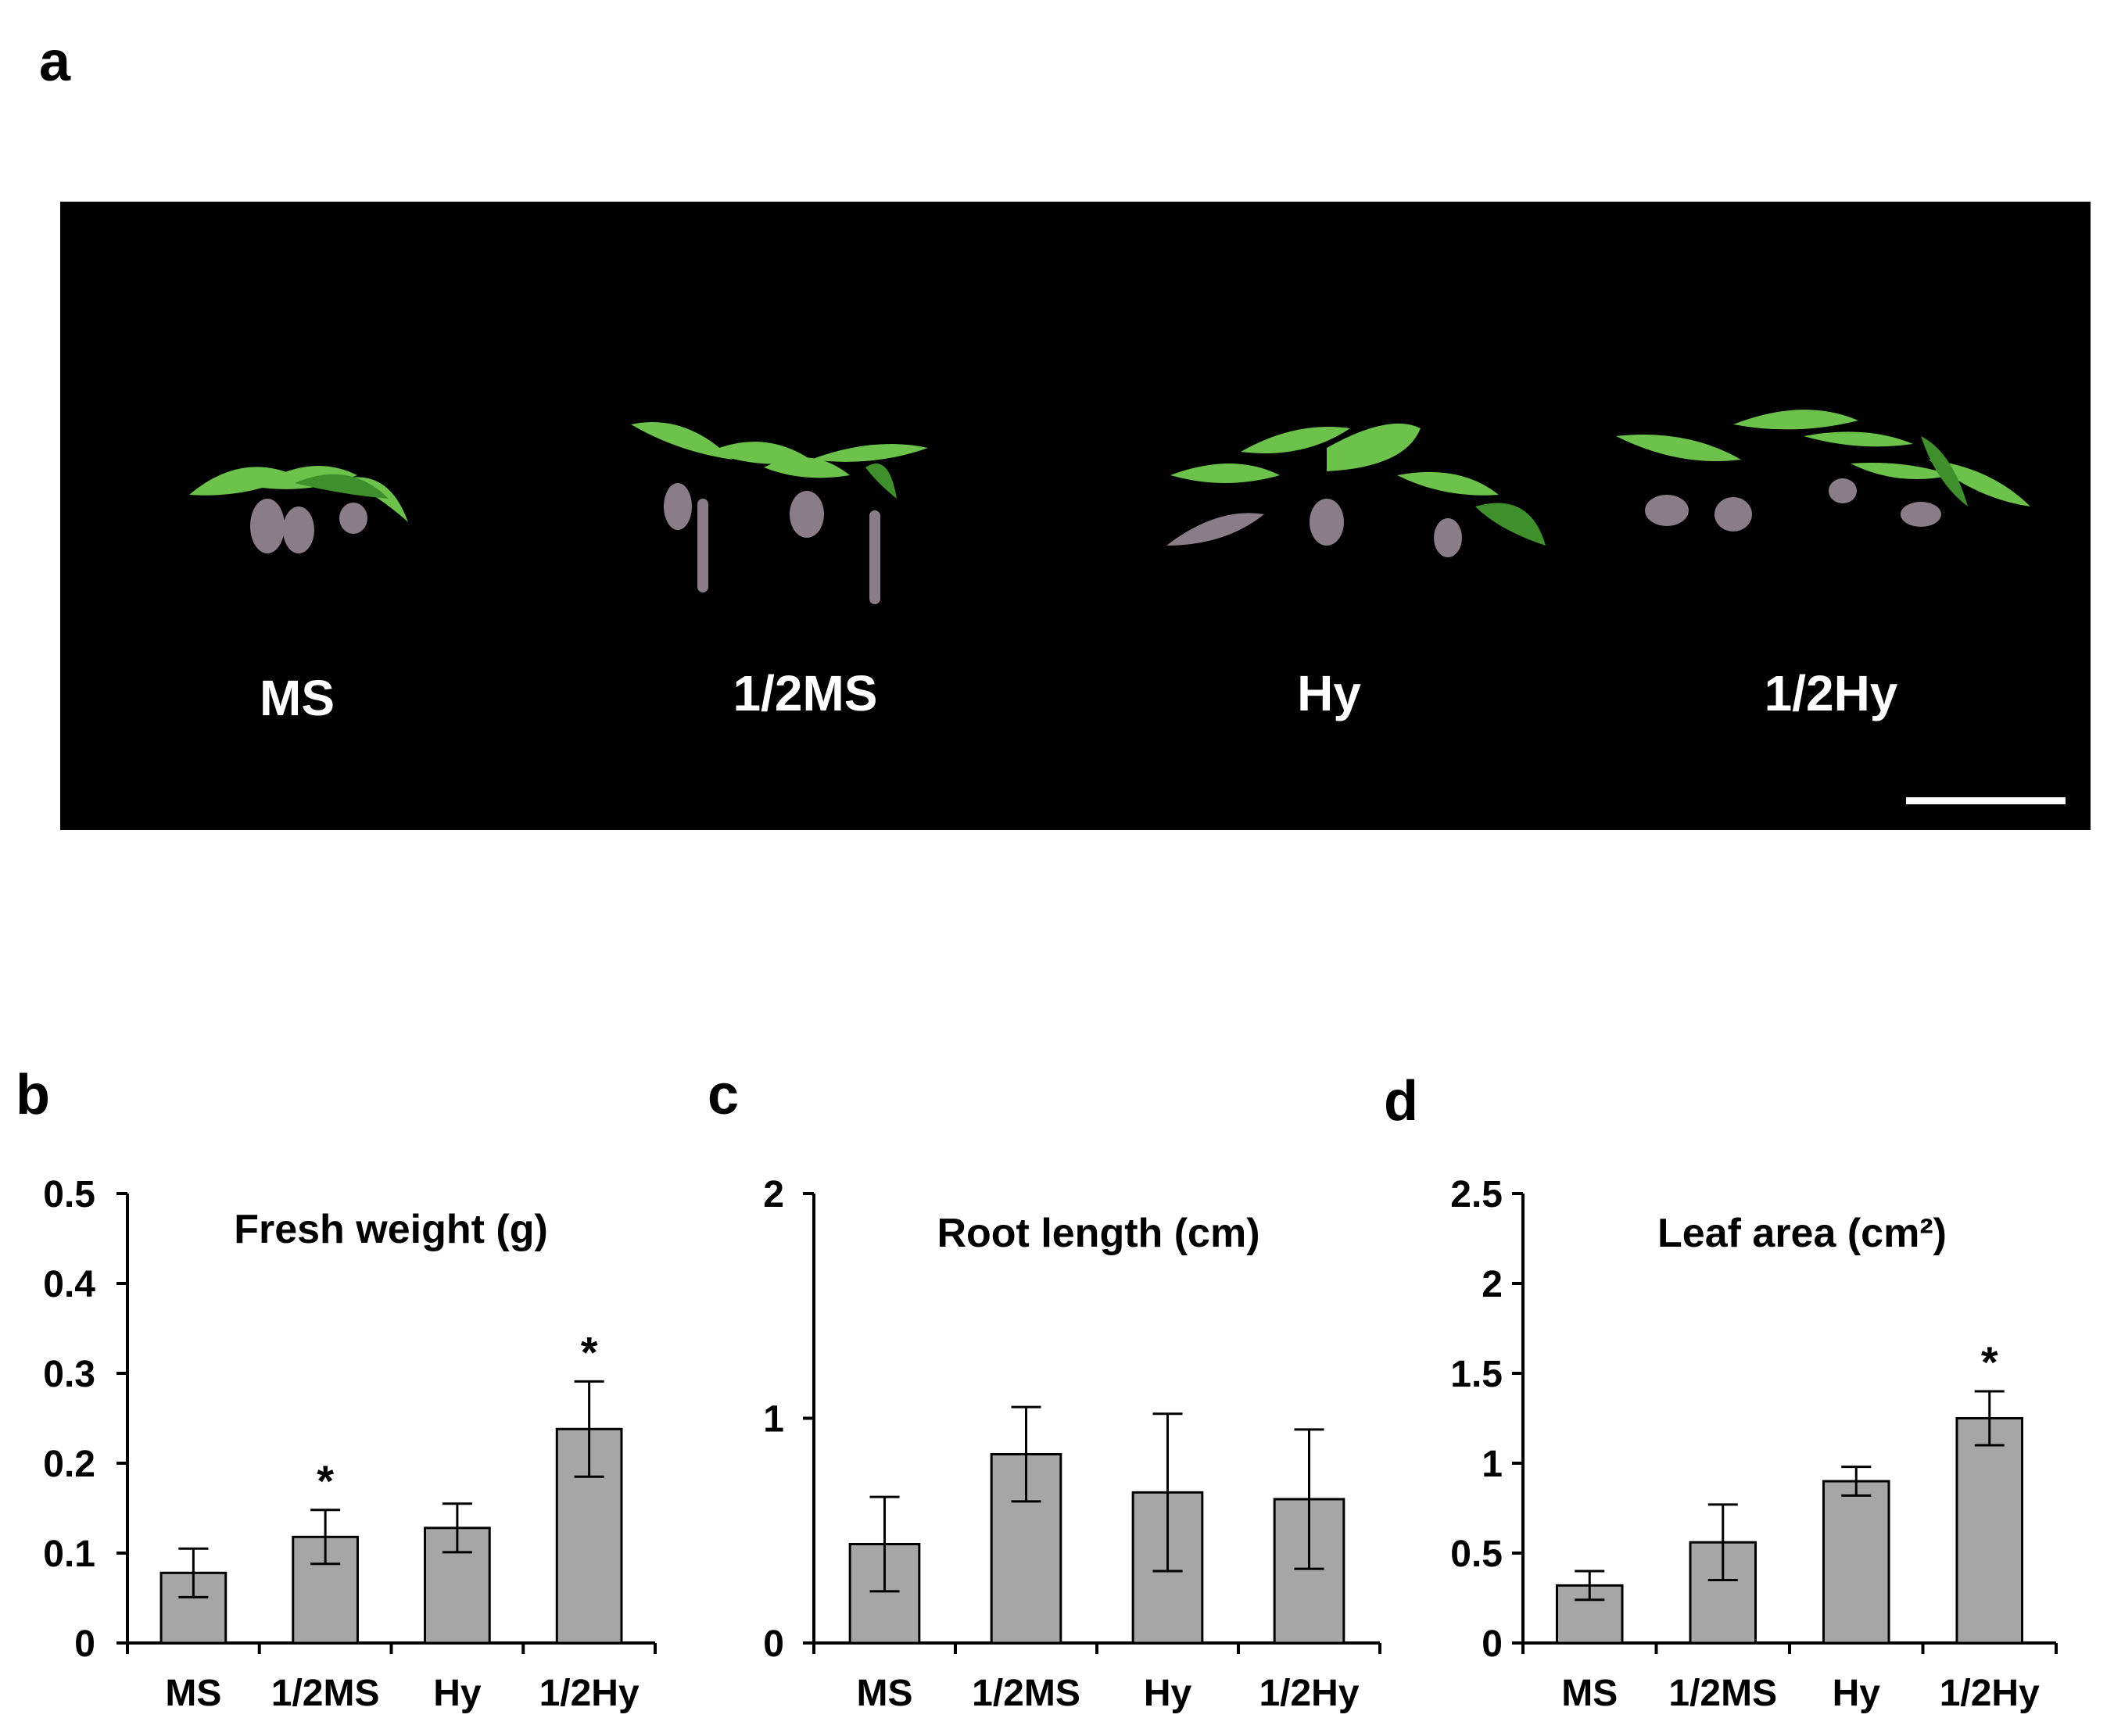  What do you see at coordinates (298, 698) in the screenshot?
I see `photo-label-ms: MS` at bounding box center [298, 698].